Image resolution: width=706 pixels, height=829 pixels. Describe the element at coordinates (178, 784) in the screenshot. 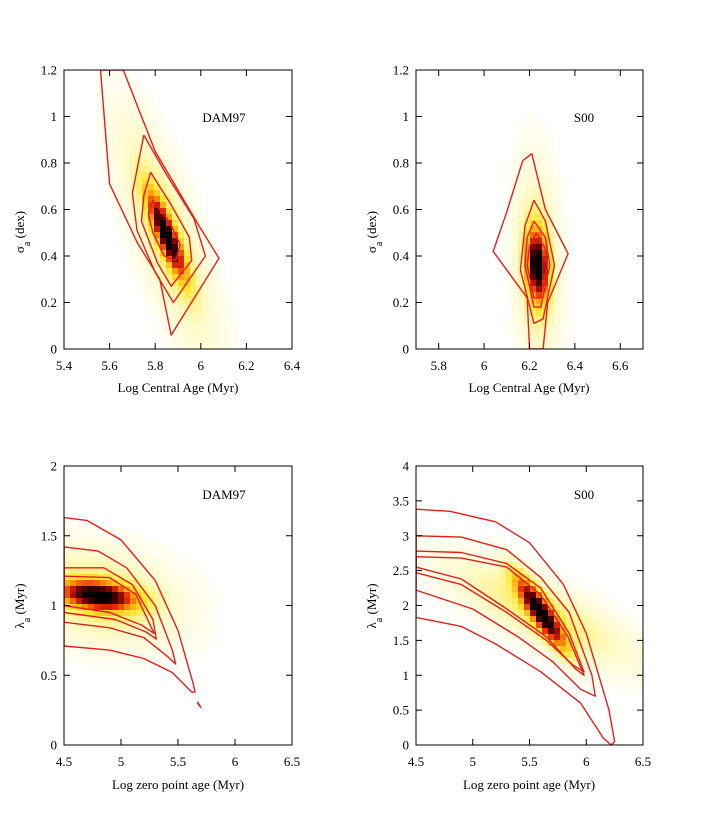

I see `x-axis-label: Log zero point age (Myr)` at that location.